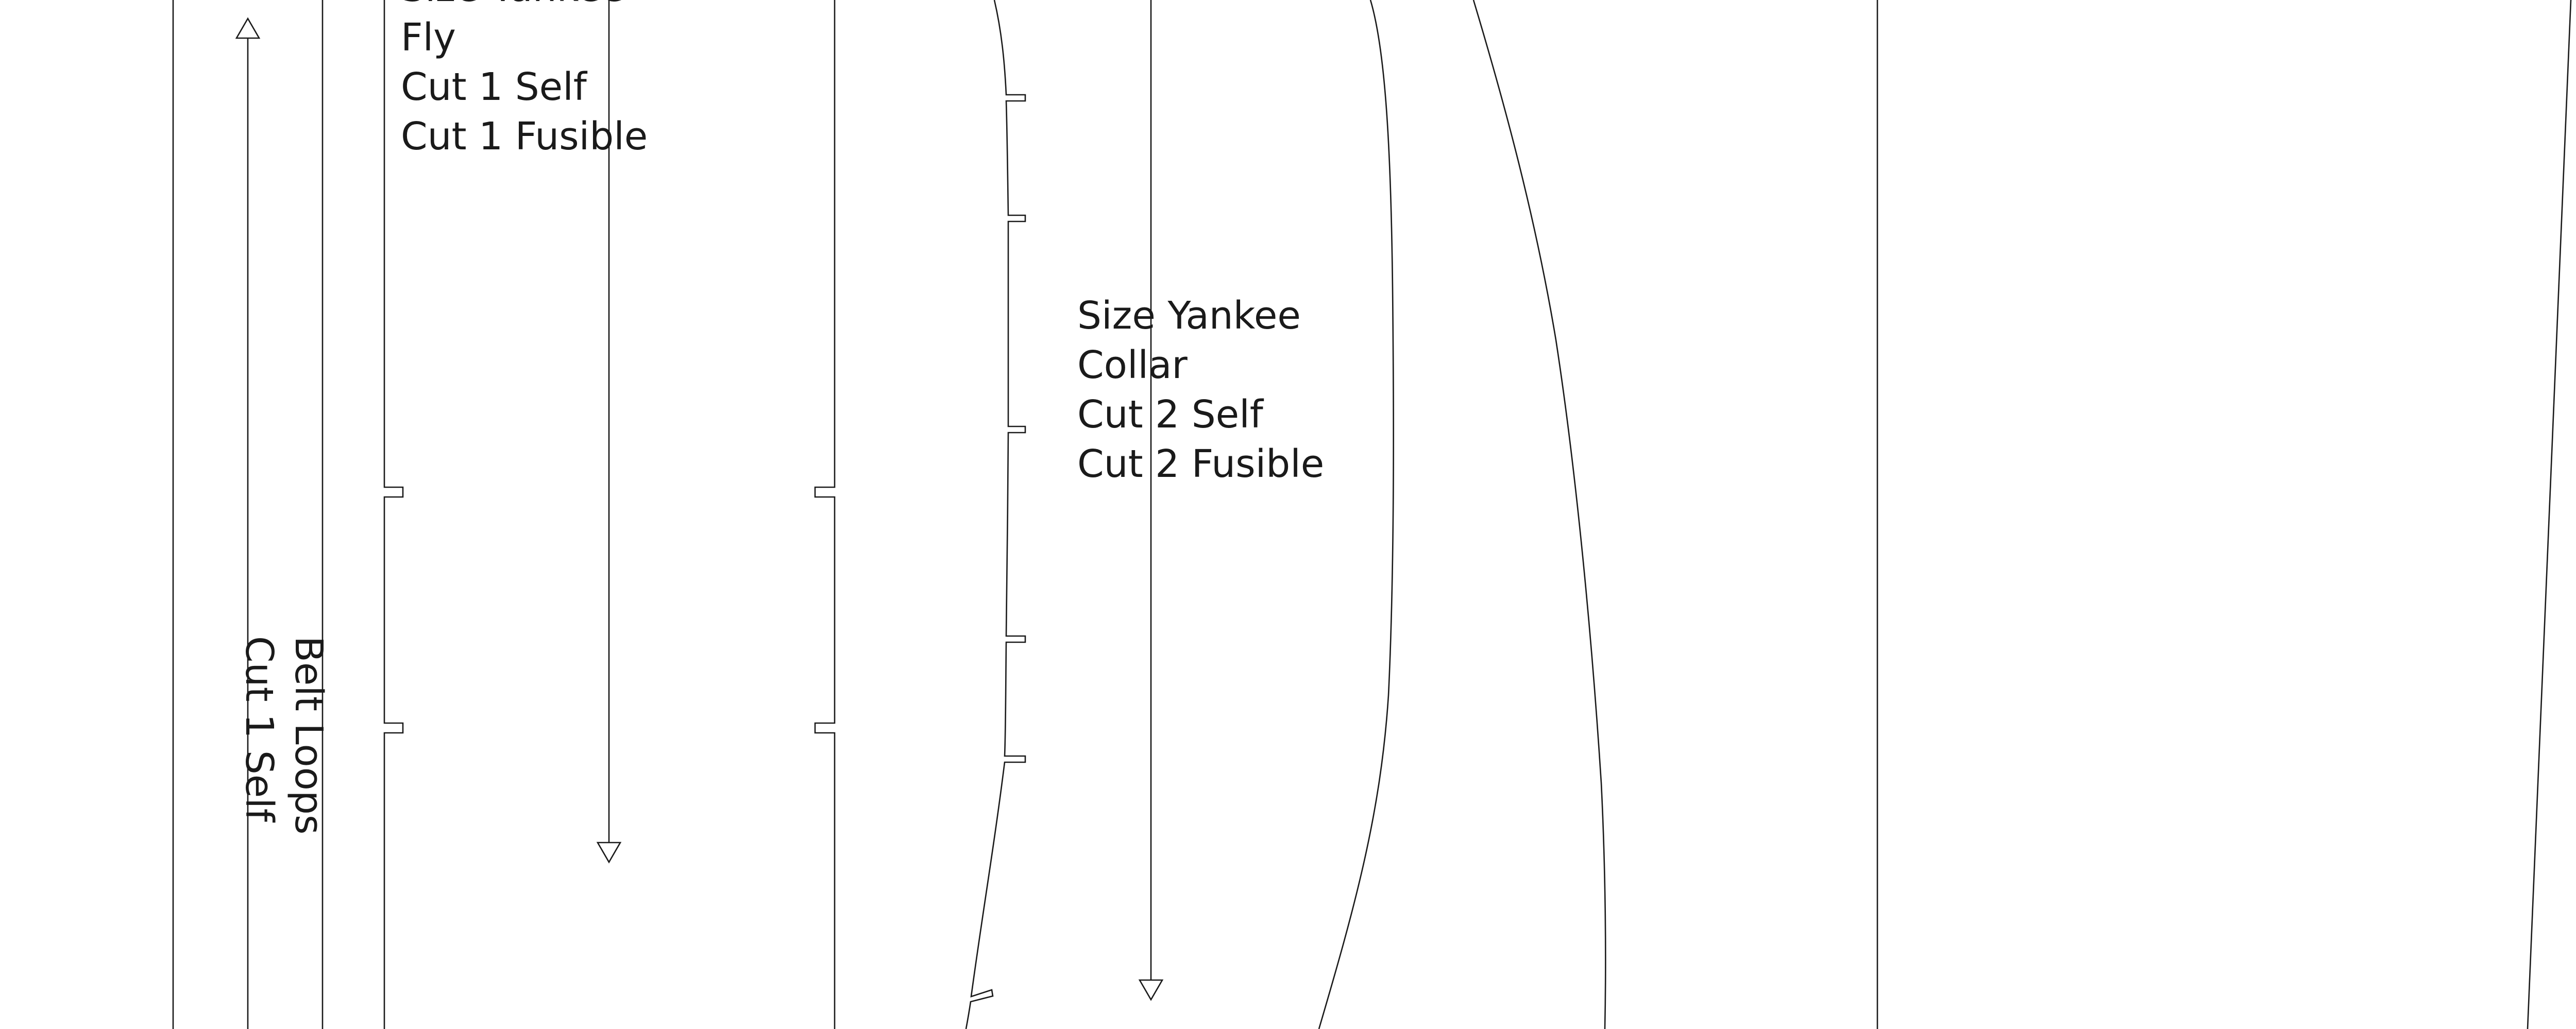 The image size is (2576, 1029). What do you see at coordinates (609, 432) in the screenshot?
I see `fly-grainline` at bounding box center [609, 432].